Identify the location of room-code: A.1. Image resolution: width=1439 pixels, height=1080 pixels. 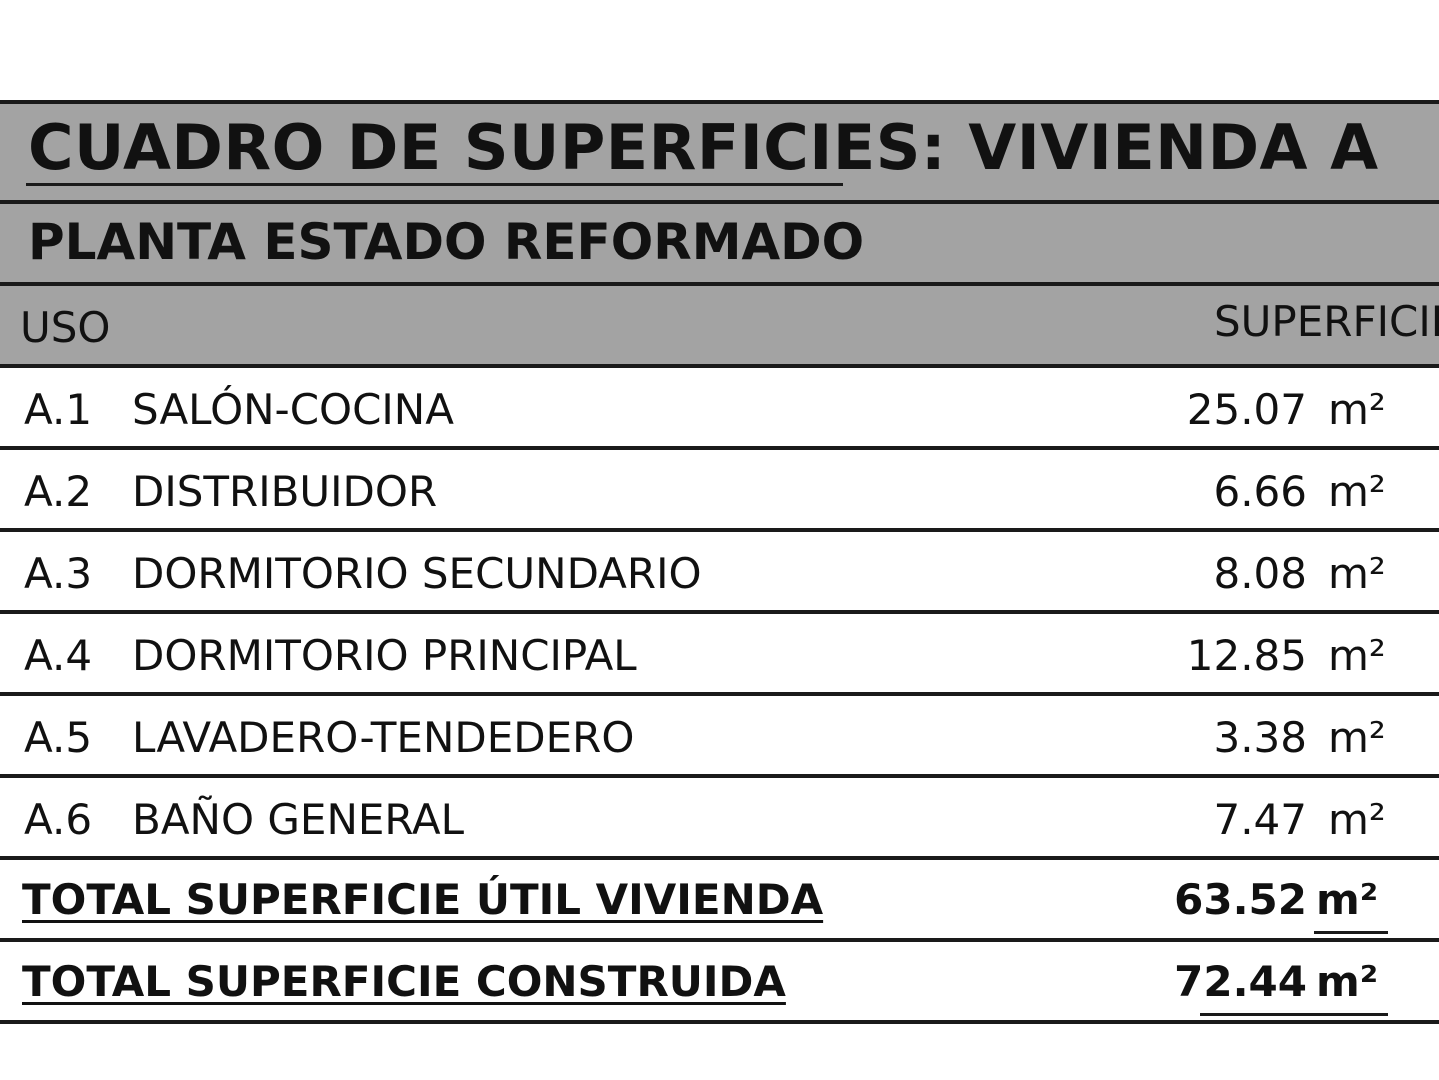
(58, 409).